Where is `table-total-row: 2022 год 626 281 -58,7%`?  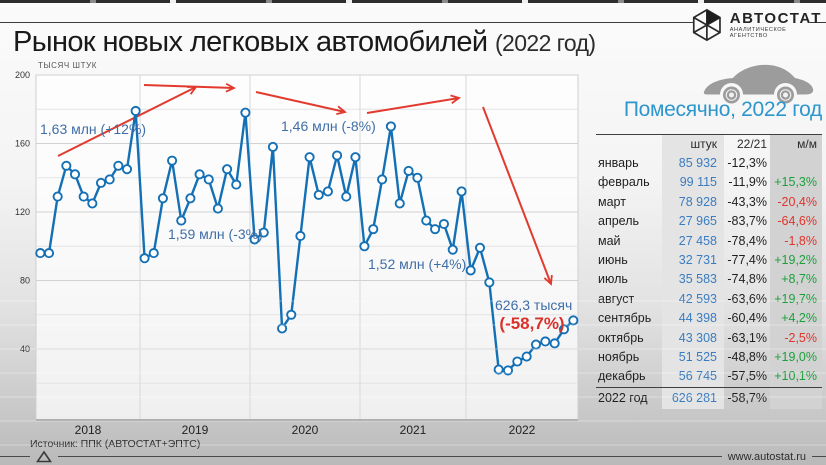 table-total-row: 2022 год 626 281 -58,7% is located at coordinates (709, 397).